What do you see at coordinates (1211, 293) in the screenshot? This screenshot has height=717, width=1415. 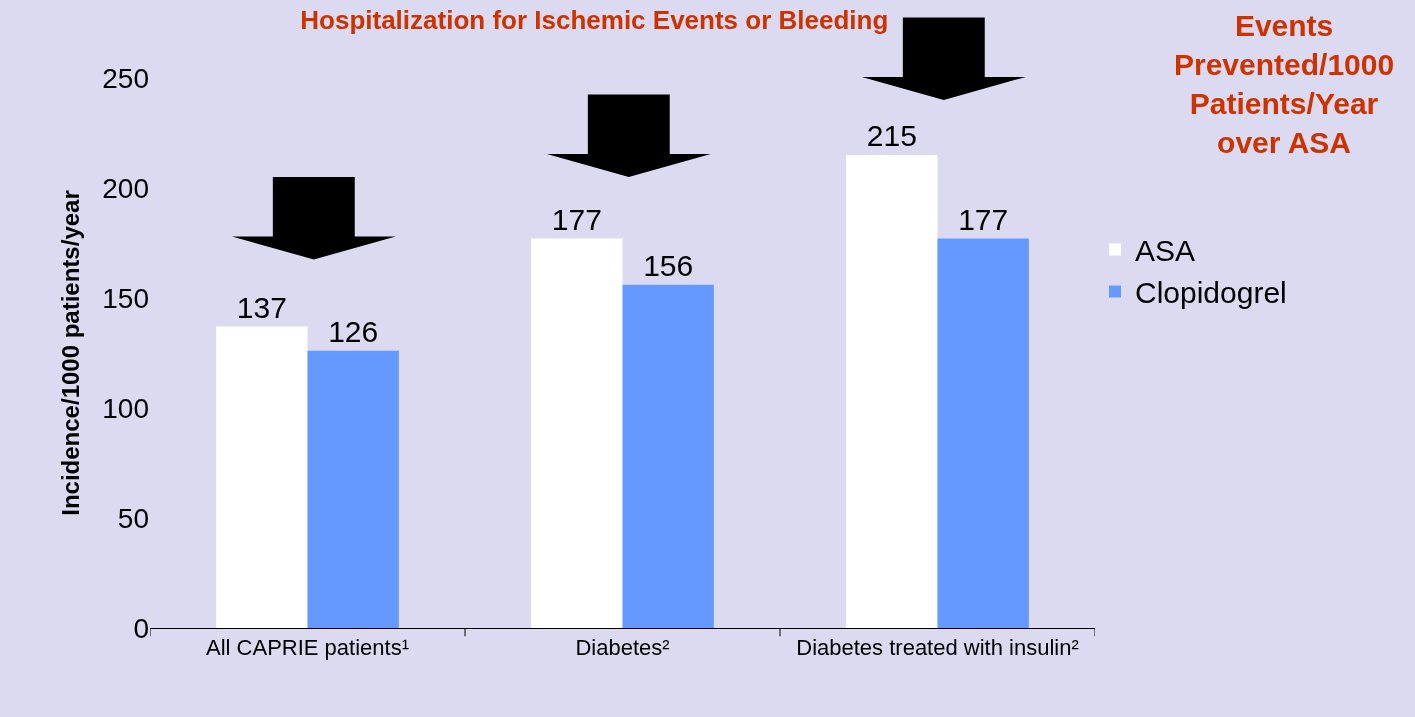 I see `legend-label: Clopidogrel` at bounding box center [1211, 293].